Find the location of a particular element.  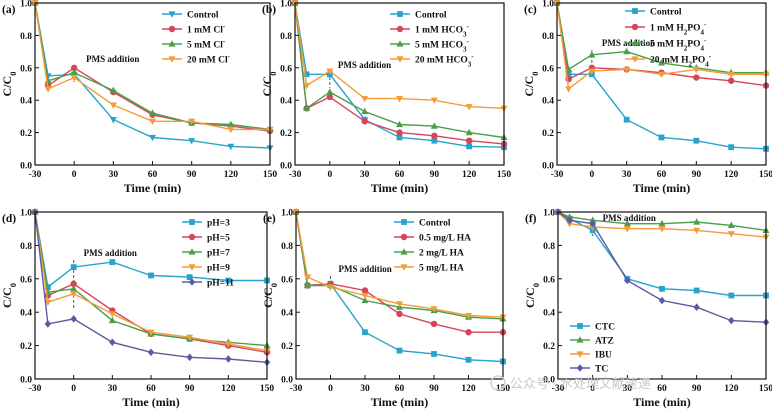

legend-label: 1 mM Cl- is located at coordinates (206, 29).